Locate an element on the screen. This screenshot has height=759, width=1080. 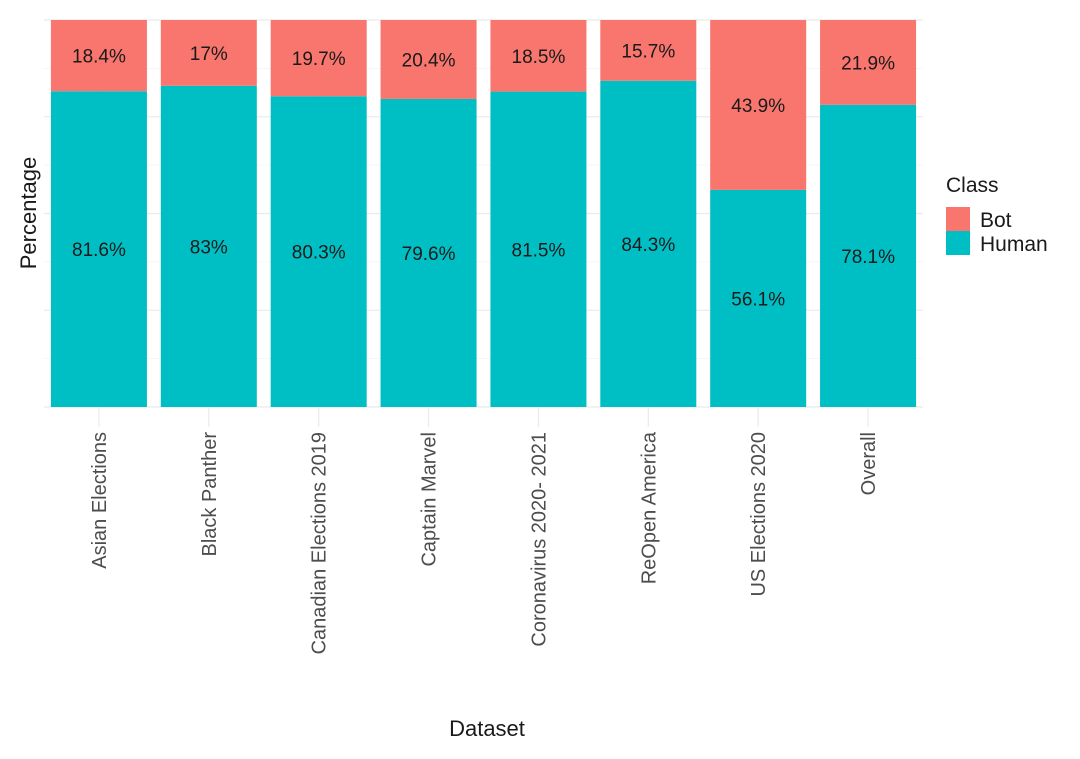
bar-label-human: 80.3% is located at coordinates (319, 253).